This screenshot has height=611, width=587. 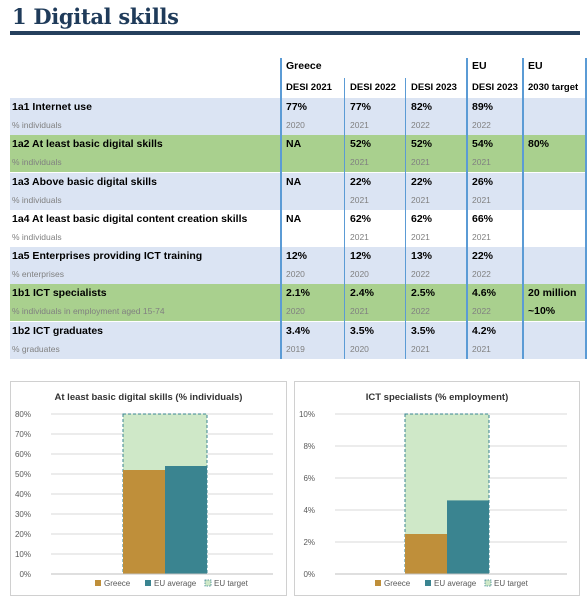 What do you see at coordinates (231, 583) in the screenshot?
I see `legend-eu-target-label: EU target` at bounding box center [231, 583].